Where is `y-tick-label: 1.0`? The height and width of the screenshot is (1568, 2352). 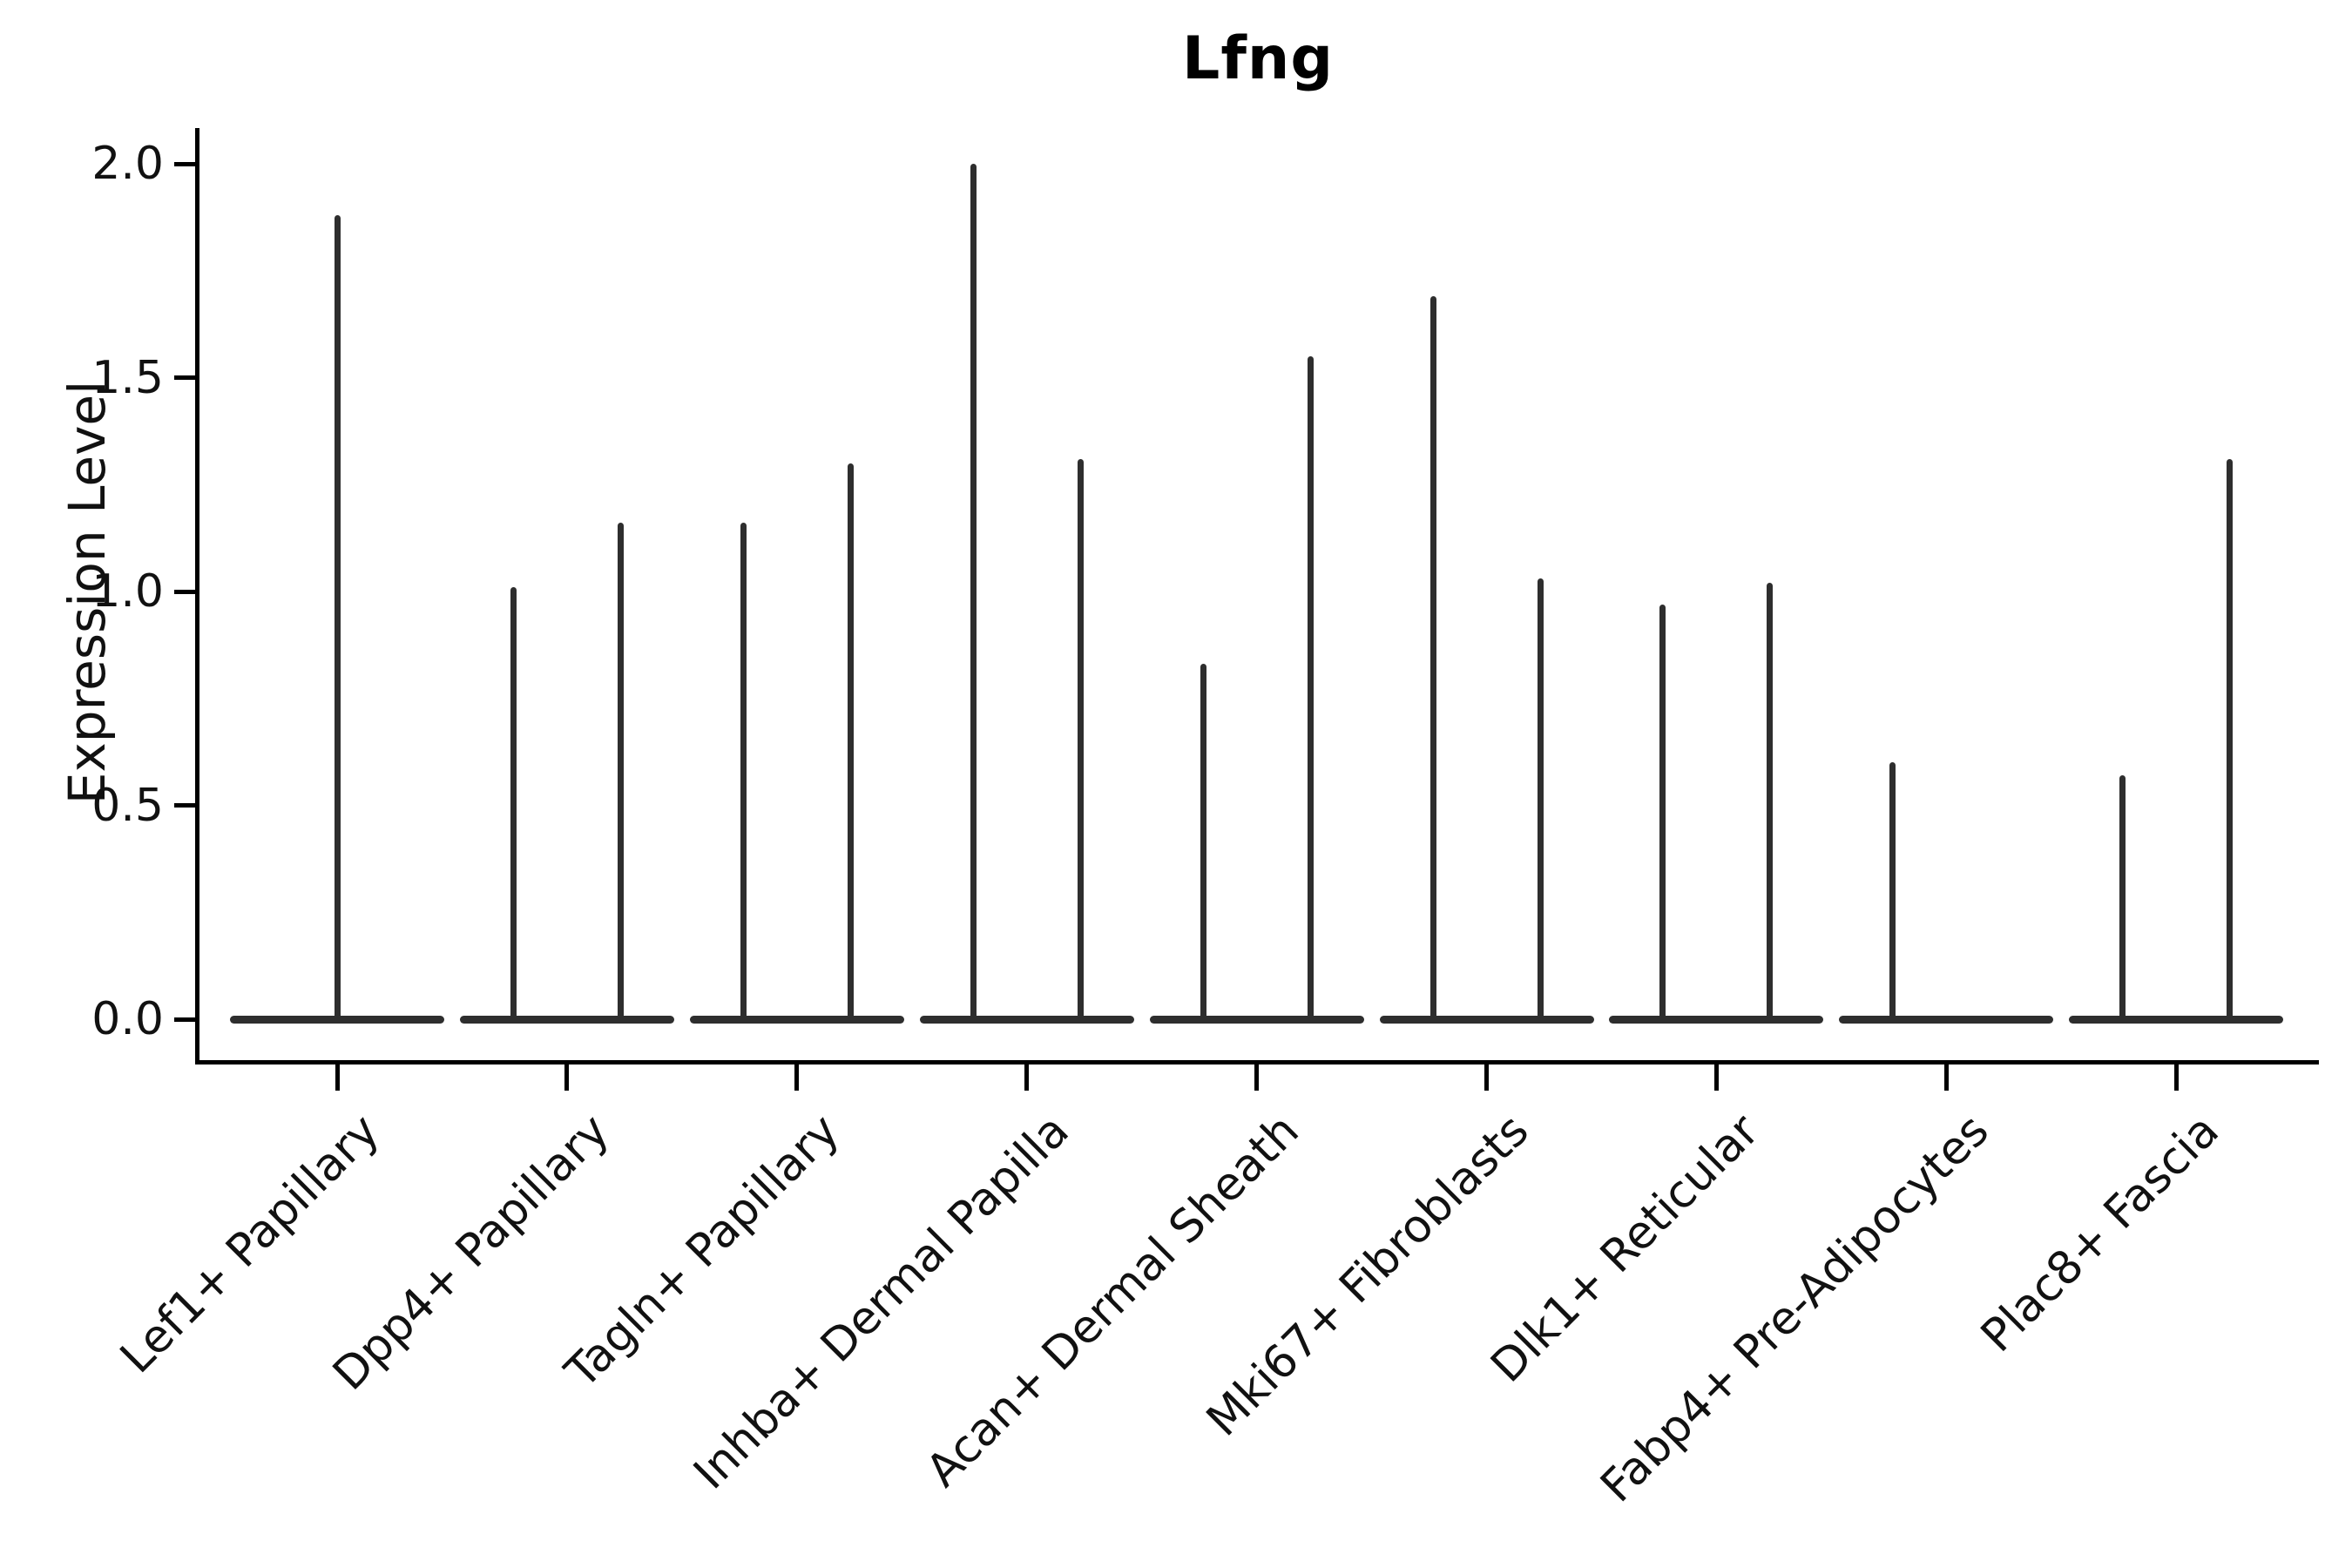 y-tick-label: 1.0 is located at coordinates (127, 591).